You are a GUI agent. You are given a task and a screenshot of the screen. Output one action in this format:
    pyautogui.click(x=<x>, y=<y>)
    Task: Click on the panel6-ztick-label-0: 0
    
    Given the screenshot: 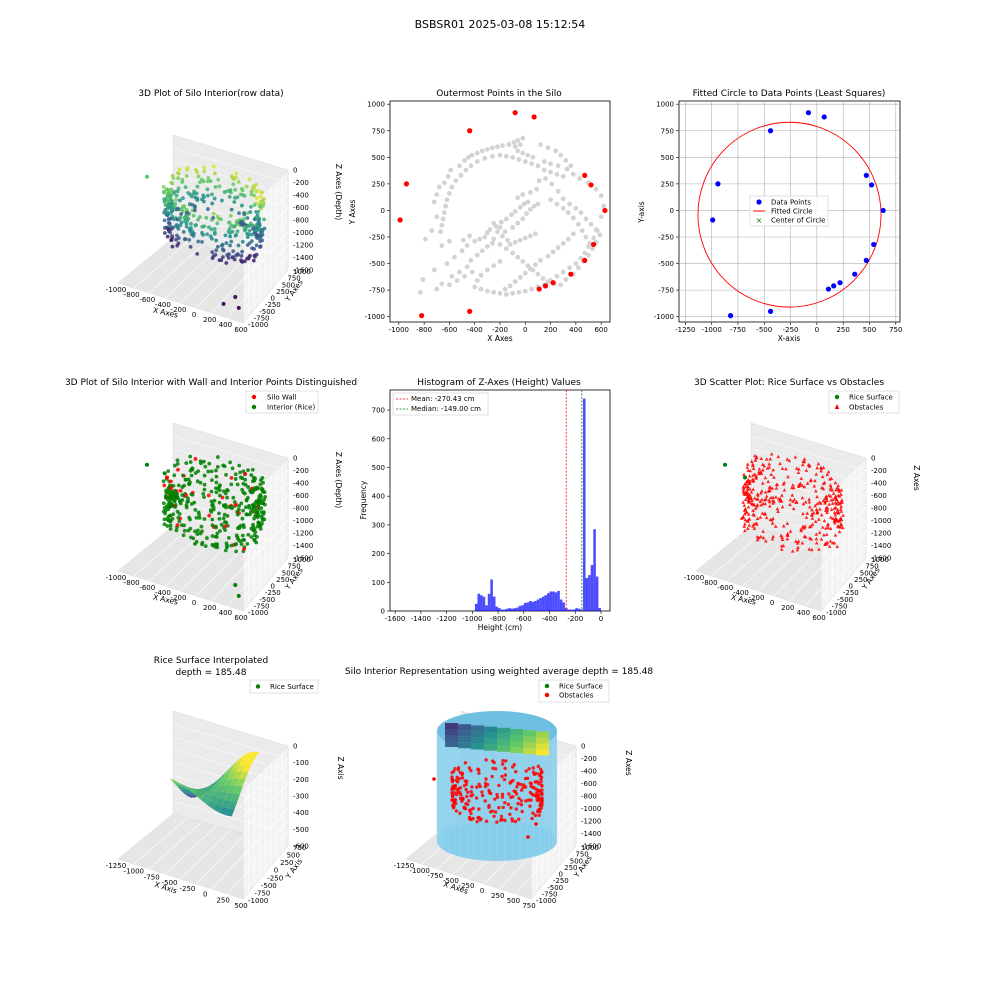 What is the action you would take?
    pyautogui.click(x=873, y=459)
    